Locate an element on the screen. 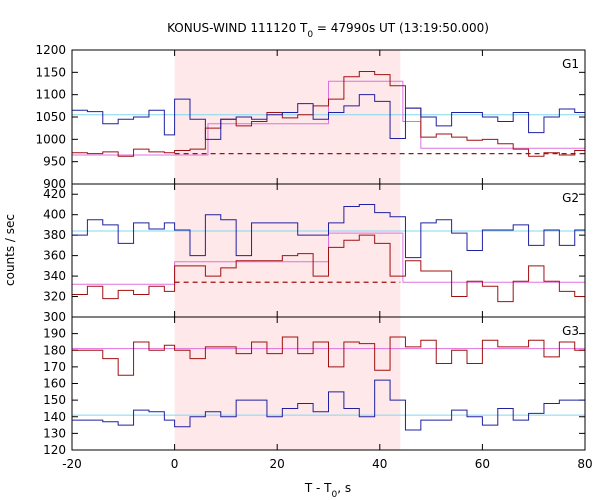  y-tick-label-g2: 380 is located at coordinates (54, 235).